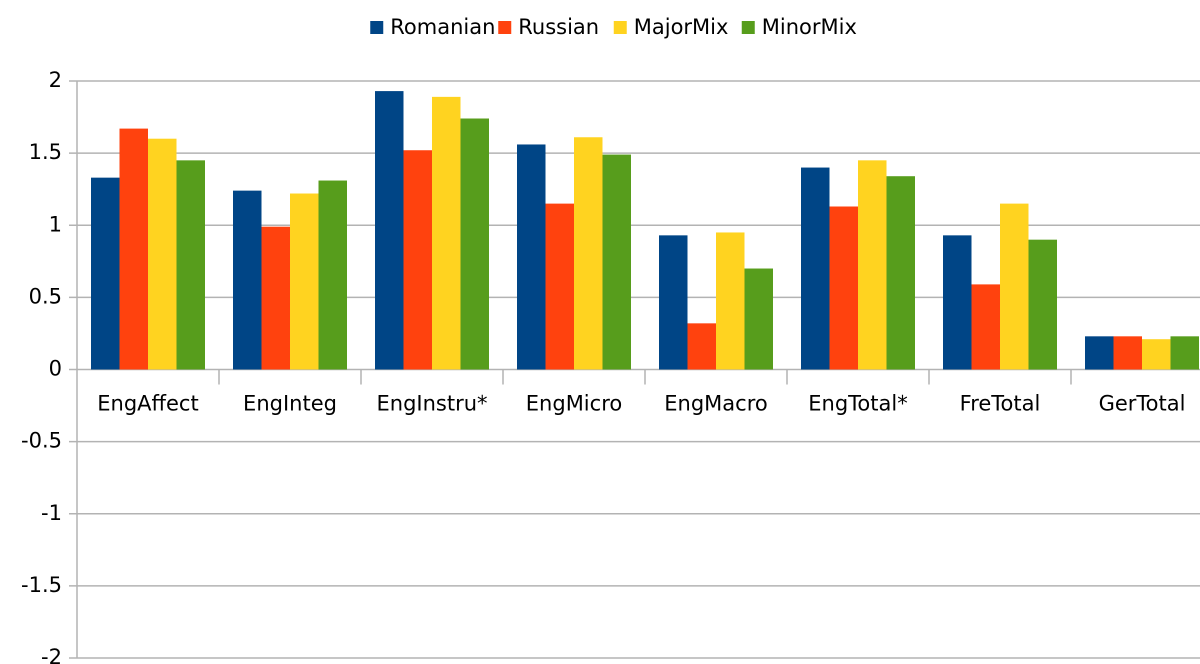 Image resolution: width=1200 pixels, height=664 pixels. Describe the element at coordinates (442, 27) in the screenshot. I see `legend-label: Romanian` at that location.